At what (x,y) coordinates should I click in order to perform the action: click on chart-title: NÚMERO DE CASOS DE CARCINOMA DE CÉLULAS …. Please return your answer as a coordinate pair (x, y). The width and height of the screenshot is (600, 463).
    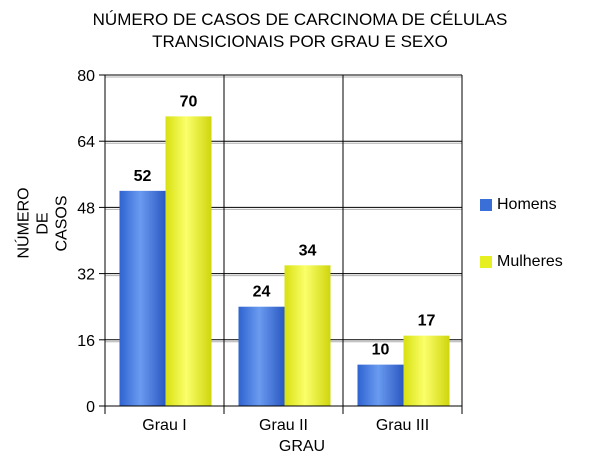
    Looking at the image, I should click on (300, 31).